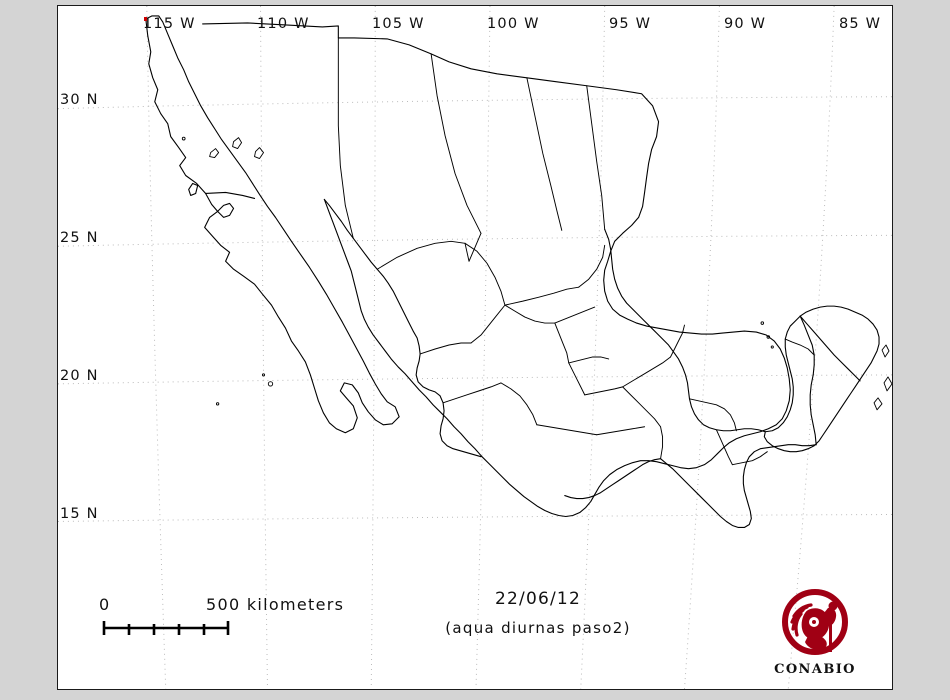 The height and width of the screenshot is (700, 950). Describe the element at coordinates (815, 669) in the screenshot. I see `conabio-logo-text: CONABIO` at that location.